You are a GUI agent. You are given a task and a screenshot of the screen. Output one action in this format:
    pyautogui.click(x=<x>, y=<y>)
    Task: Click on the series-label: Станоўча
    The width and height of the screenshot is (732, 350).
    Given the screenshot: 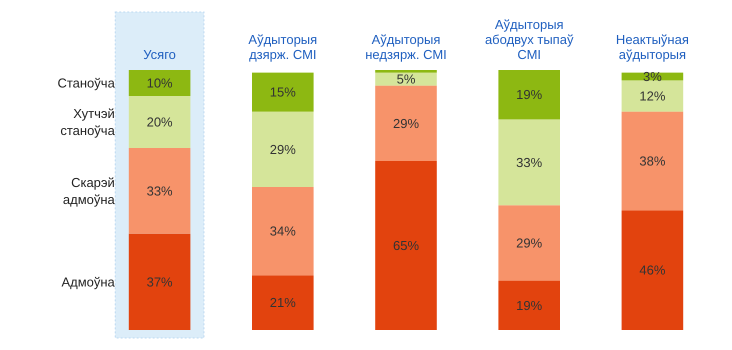 What is the action you would take?
    pyautogui.click(x=86, y=83)
    